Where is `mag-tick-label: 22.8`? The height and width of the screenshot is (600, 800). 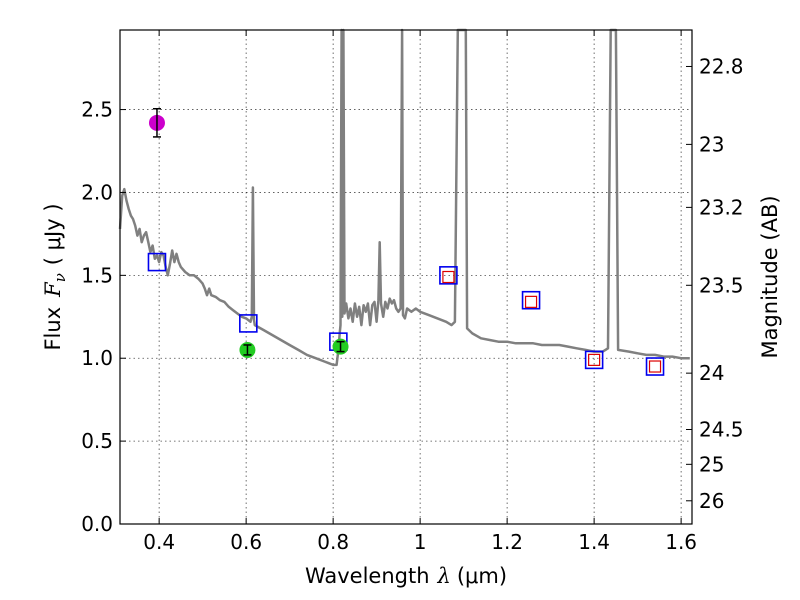 mag-tick-label: 22.8 is located at coordinates (721, 66).